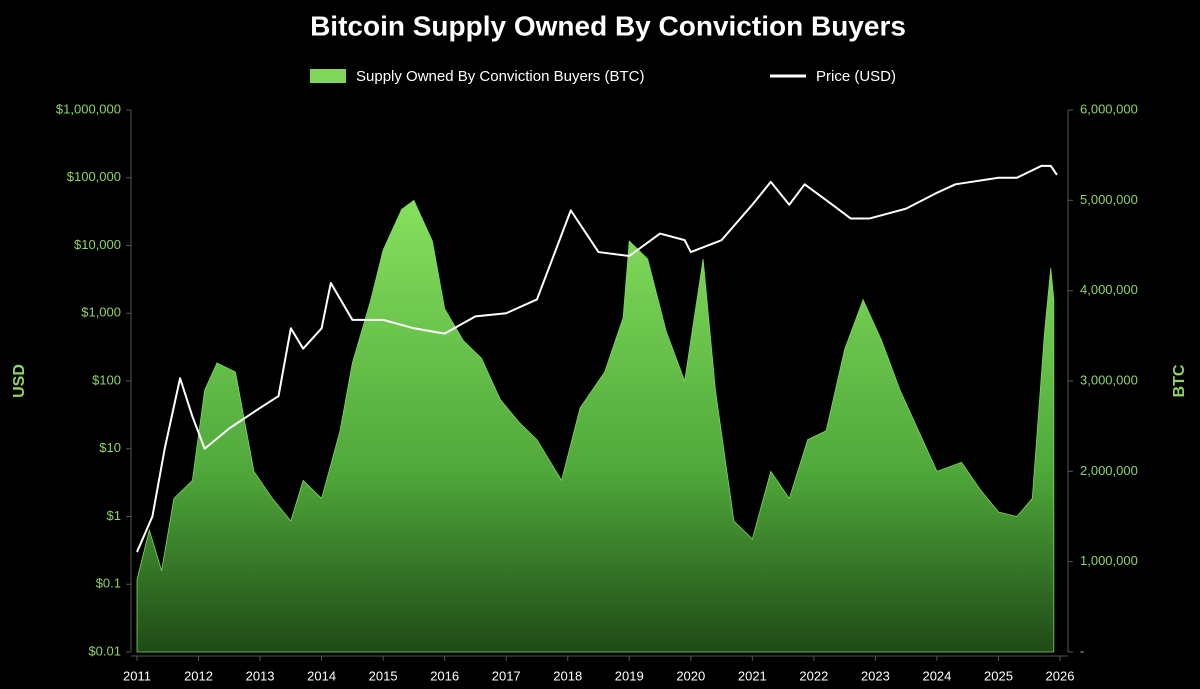 This screenshot has height=689, width=1200. What do you see at coordinates (106, 379) in the screenshot?
I see `y-tick-label: $100` at bounding box center [106, 379].